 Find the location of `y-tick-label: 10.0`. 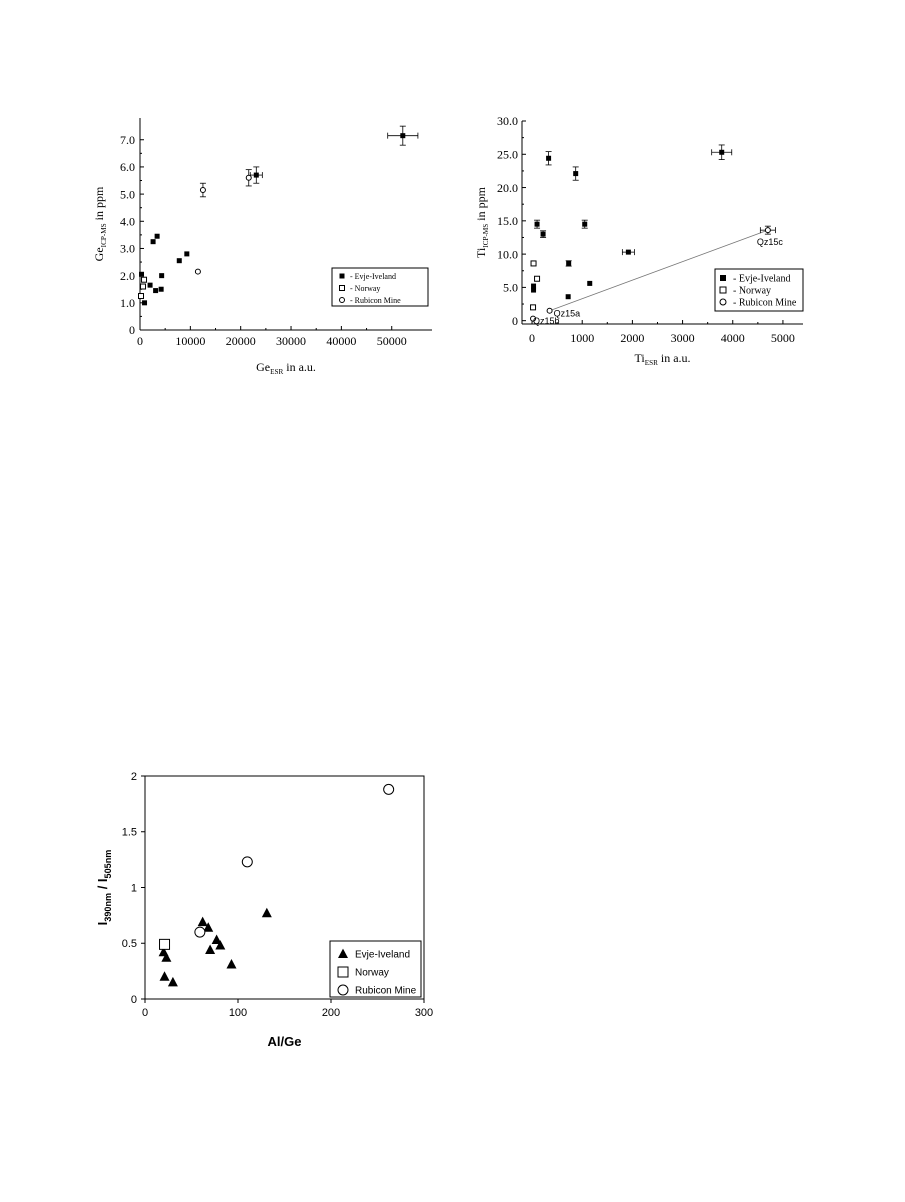

y-tick-label: 10.0 is located at coordinates (507, 254).